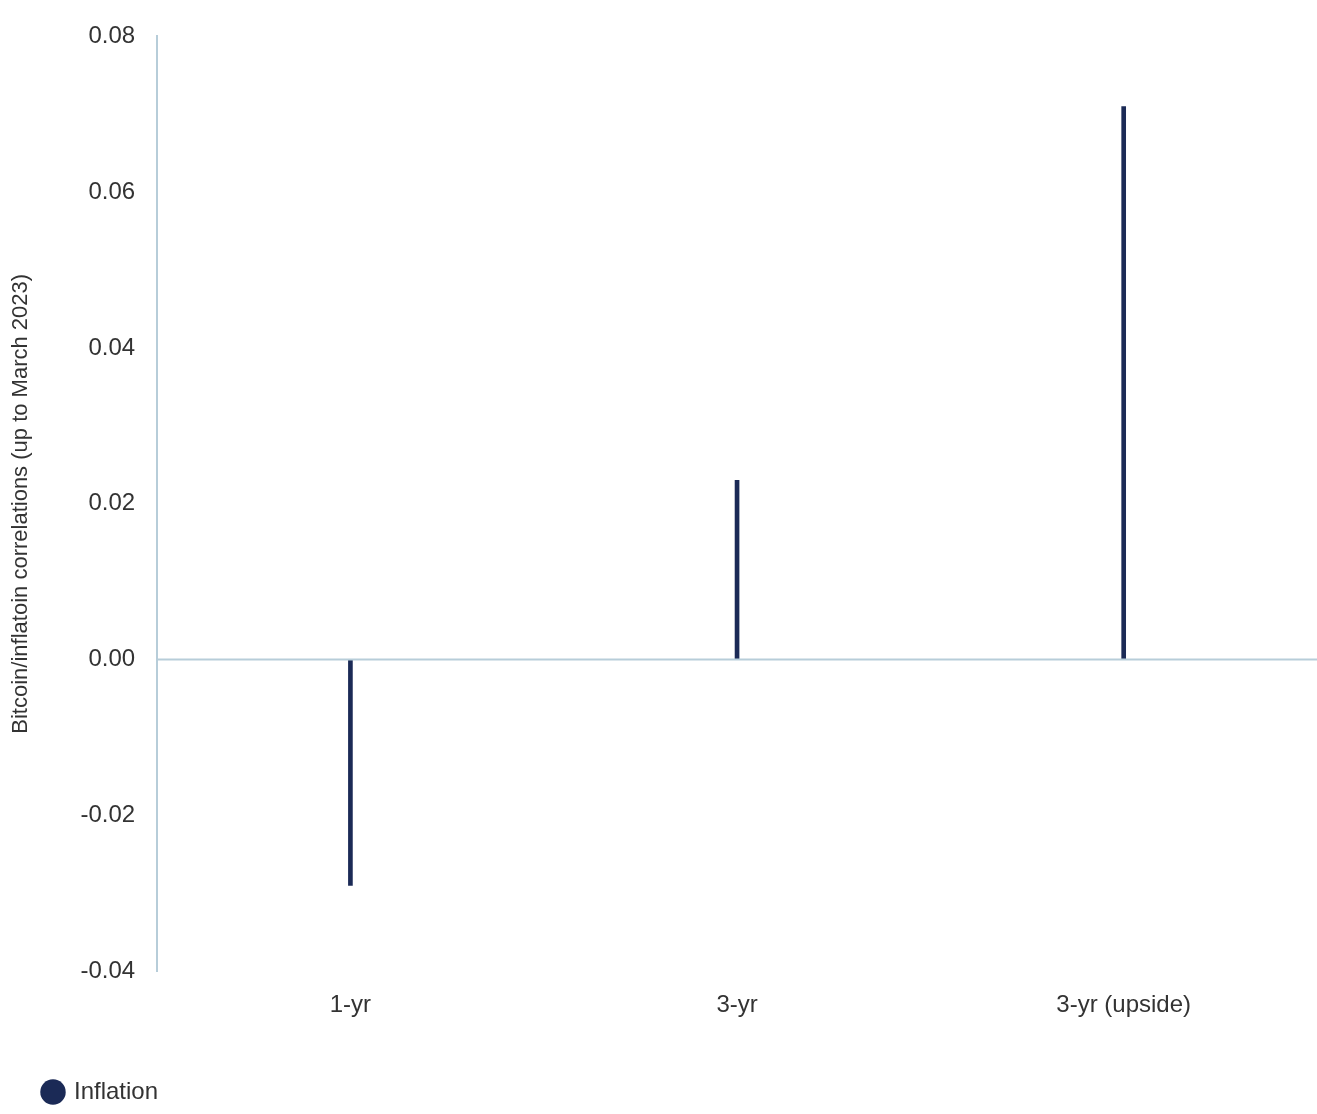  What do you see at coordinates (112, 658) in the screenshot?
I see `y-tick-label: 0.00` at bounding box center [112, 658].